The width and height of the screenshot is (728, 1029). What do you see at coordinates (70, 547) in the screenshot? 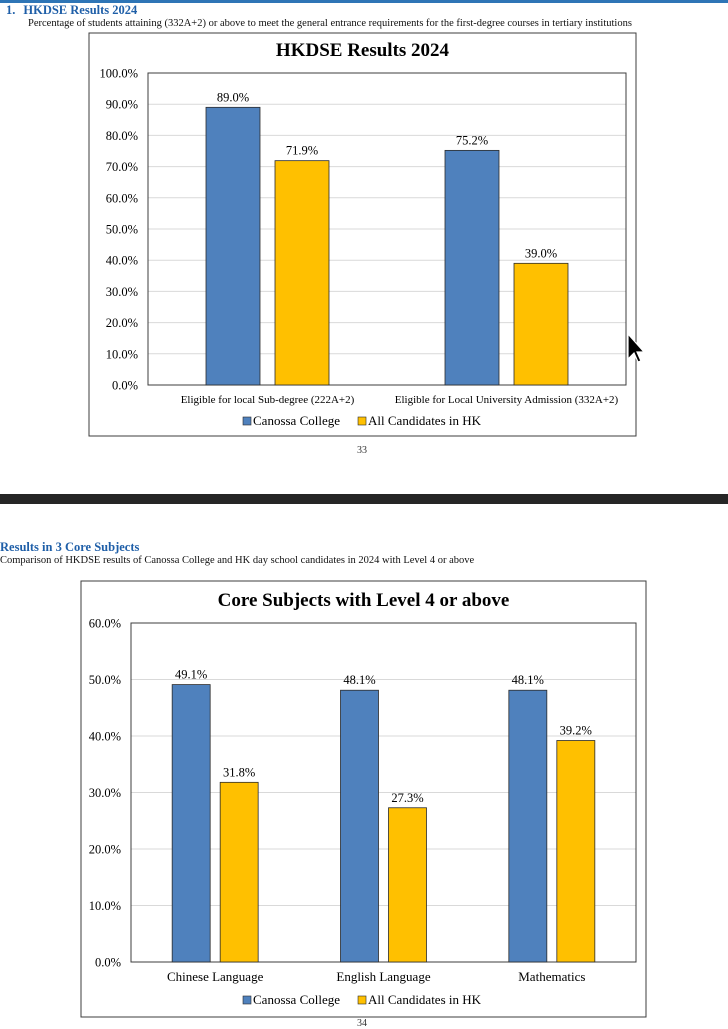
I see `section2-title: Results in 3 Core Subjects` at bounding box center [70, 547].